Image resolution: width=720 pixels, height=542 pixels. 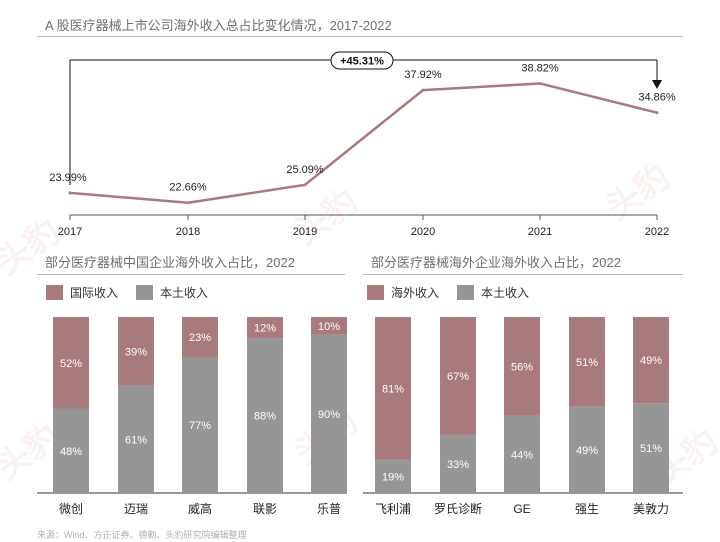 What do you see at coordinates (587, 509) in the screenshot?
I see `intl-category-label: 强生` at bounding box center [587, 509].